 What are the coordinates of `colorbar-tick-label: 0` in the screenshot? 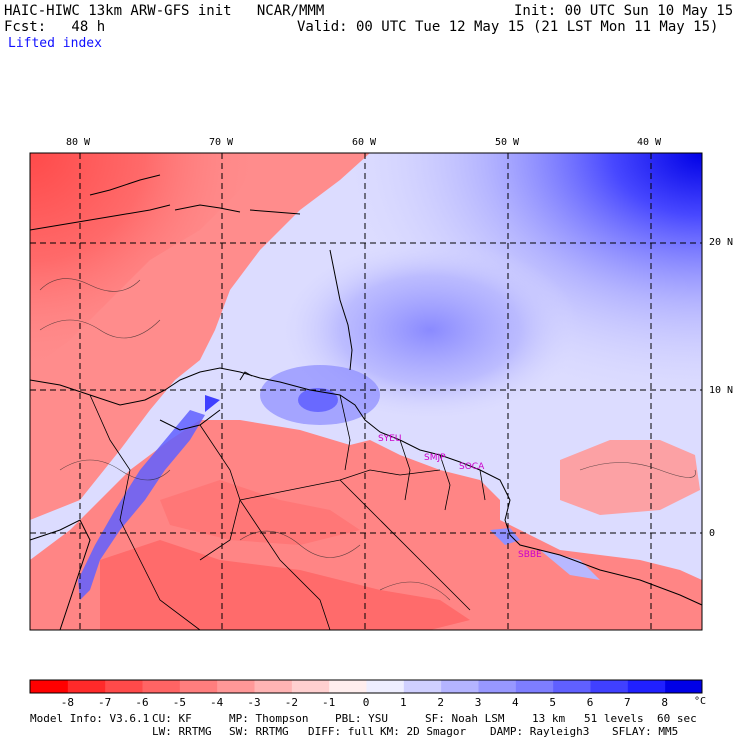 It's located at (366, 702).